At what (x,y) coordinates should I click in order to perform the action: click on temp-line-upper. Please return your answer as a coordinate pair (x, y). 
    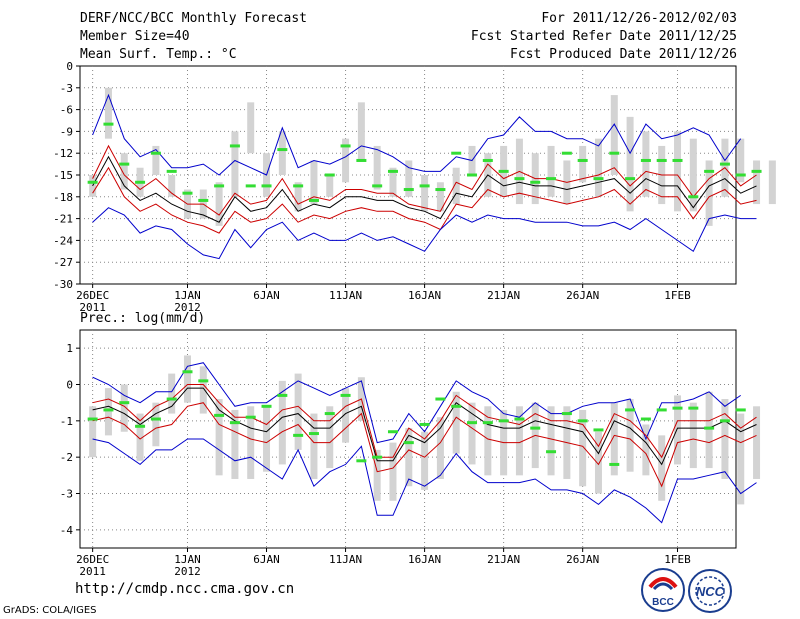
    Looking at the image, I should click on (424, 180).